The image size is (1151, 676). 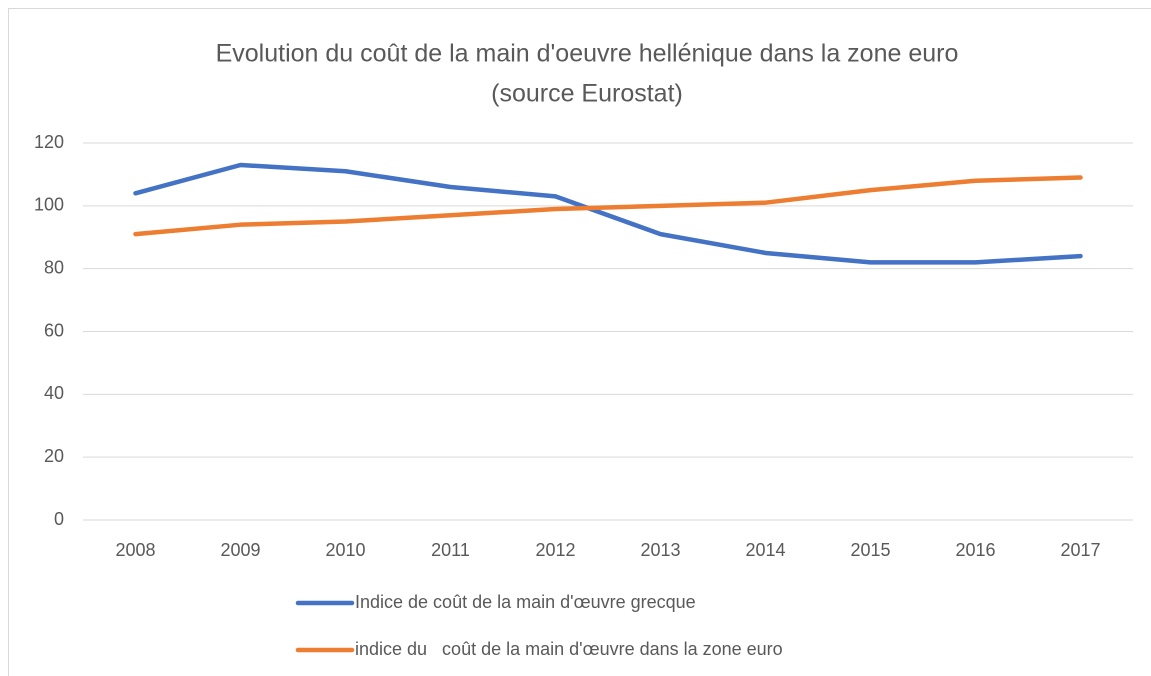 I want to click on x-tick-label: 2010, so click(x=345, y=550).